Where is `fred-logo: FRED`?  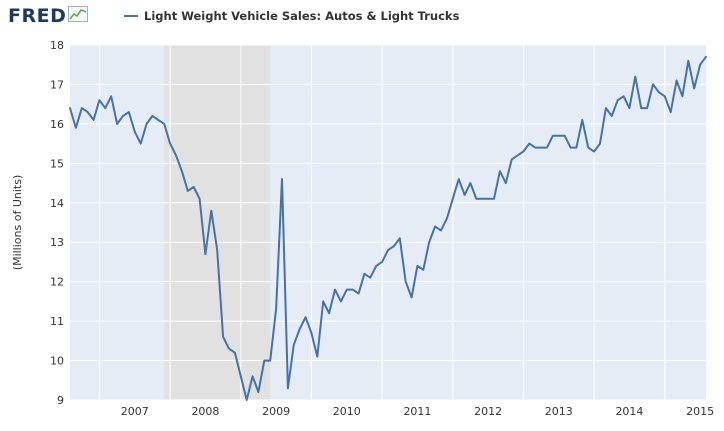
fred-logo: FRED is located at coordinates (48, 16).